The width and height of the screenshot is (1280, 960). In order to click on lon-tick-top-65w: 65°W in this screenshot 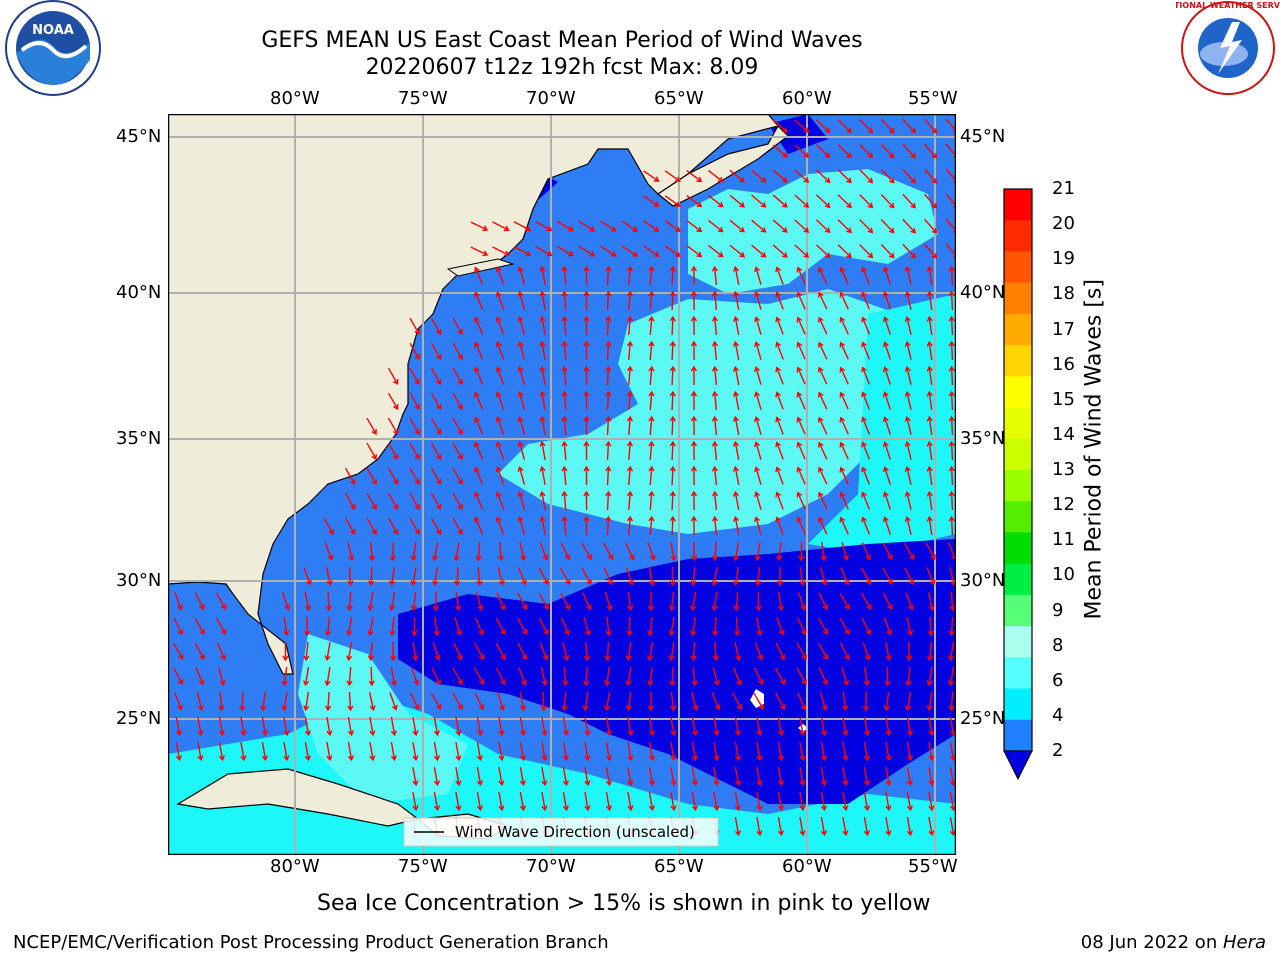, I will do `click(679, 98)`.